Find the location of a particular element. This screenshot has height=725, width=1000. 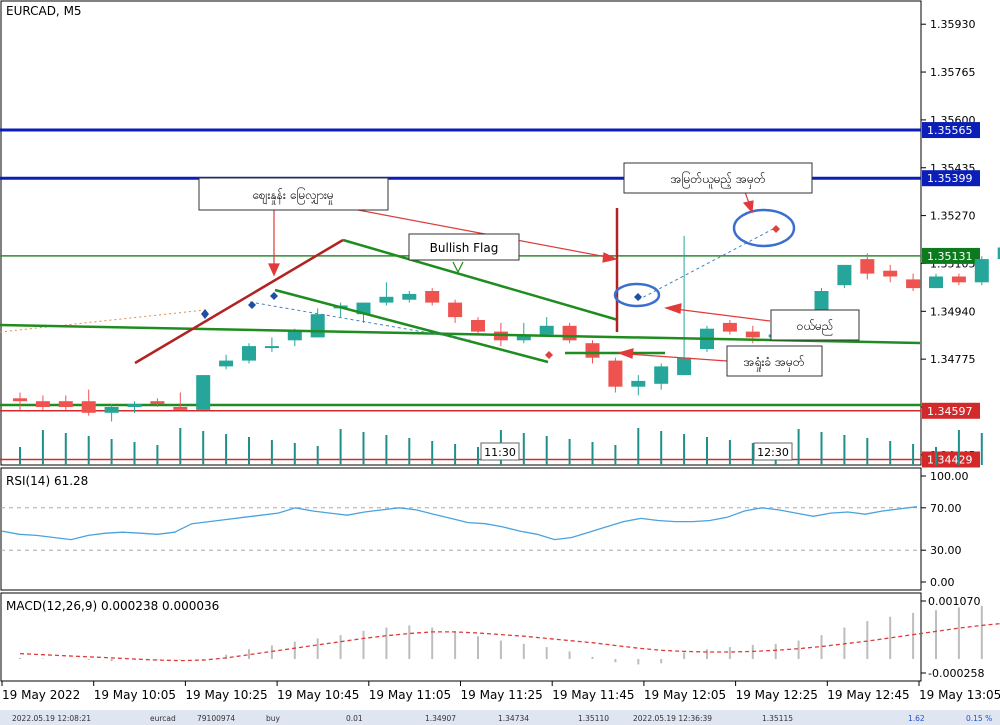

time-tick-label: 19 May 12:25 is located at coordinates (777, 695).